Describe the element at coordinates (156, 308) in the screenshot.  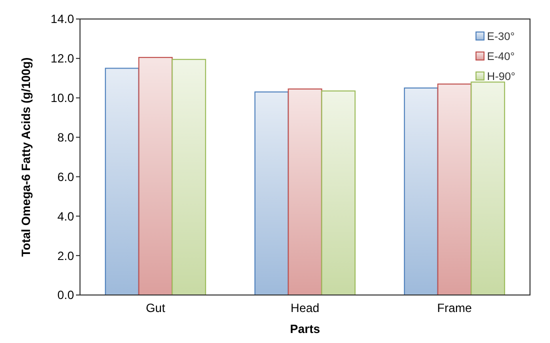
I see `x-tick-label: Gut` at that location.